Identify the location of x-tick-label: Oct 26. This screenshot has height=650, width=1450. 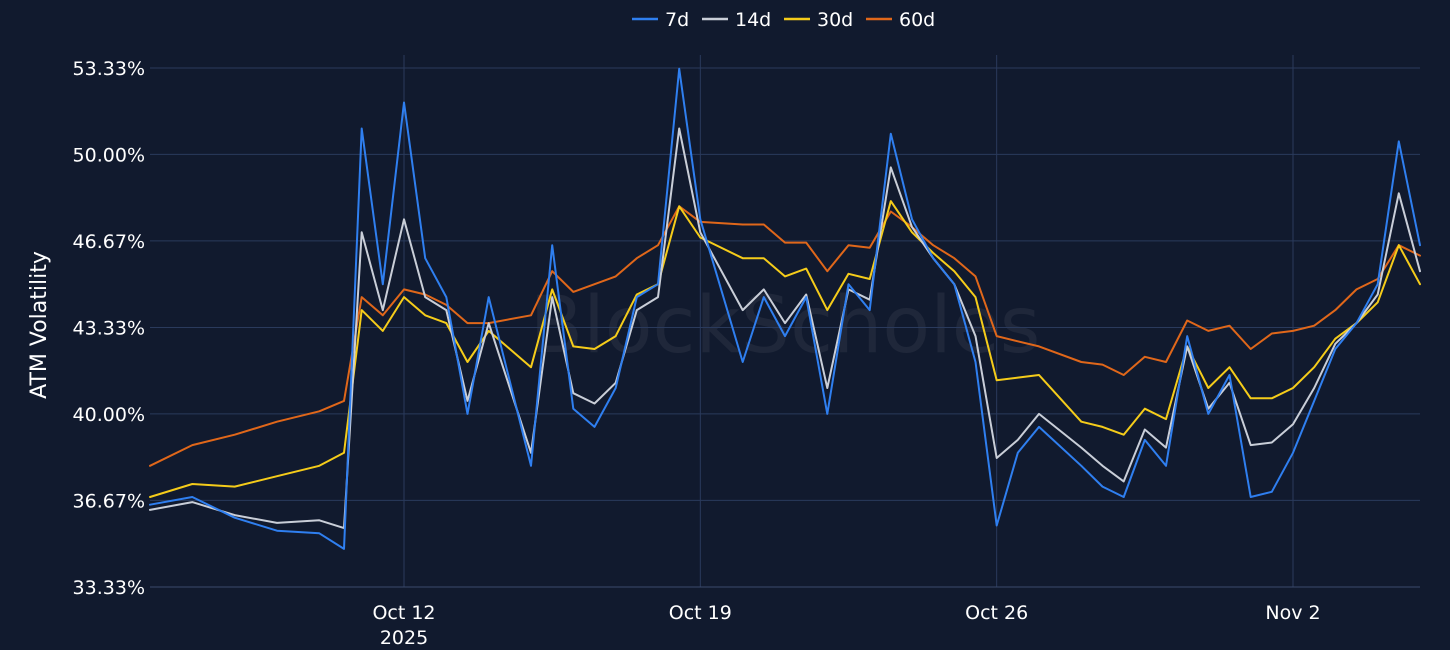
(996, 613).